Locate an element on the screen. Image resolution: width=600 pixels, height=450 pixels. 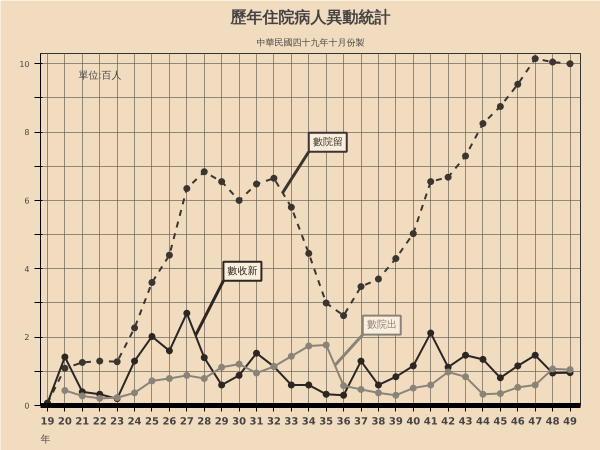
y-tick-label: 10 is located at coordinates (24, 64).